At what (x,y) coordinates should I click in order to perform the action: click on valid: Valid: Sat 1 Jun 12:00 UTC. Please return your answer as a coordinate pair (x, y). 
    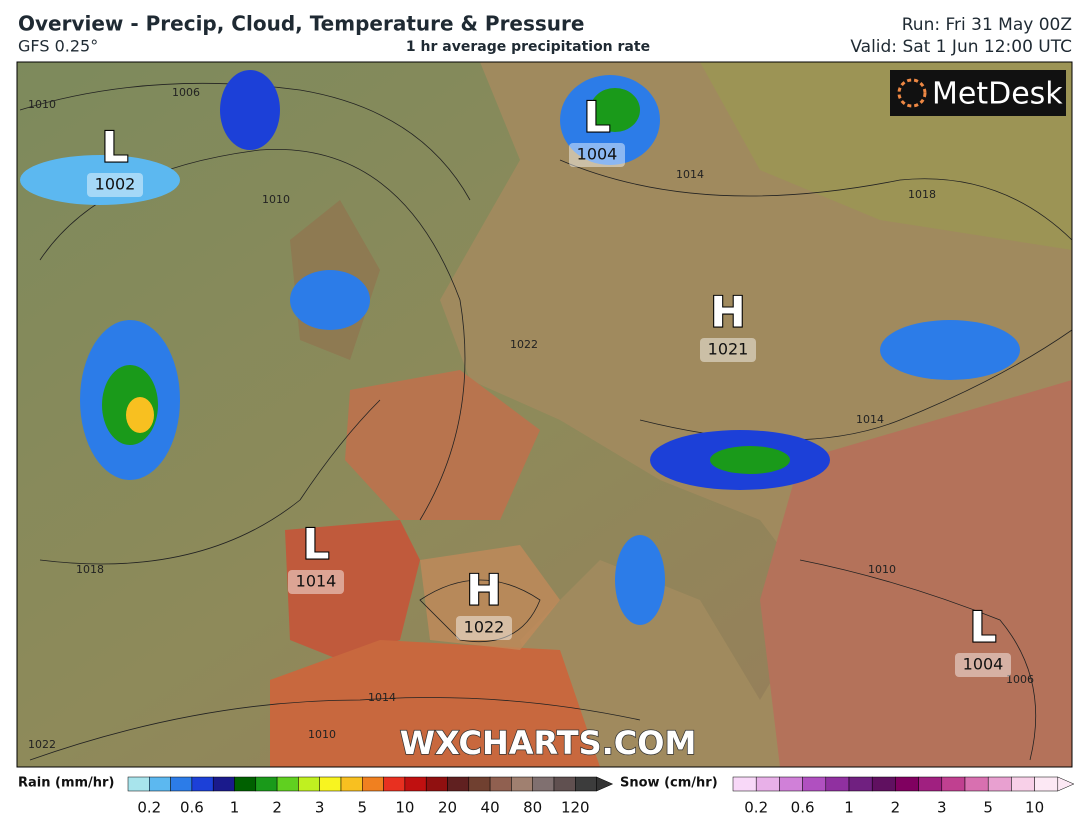
    Looking at the image, I should click on (961, 47).